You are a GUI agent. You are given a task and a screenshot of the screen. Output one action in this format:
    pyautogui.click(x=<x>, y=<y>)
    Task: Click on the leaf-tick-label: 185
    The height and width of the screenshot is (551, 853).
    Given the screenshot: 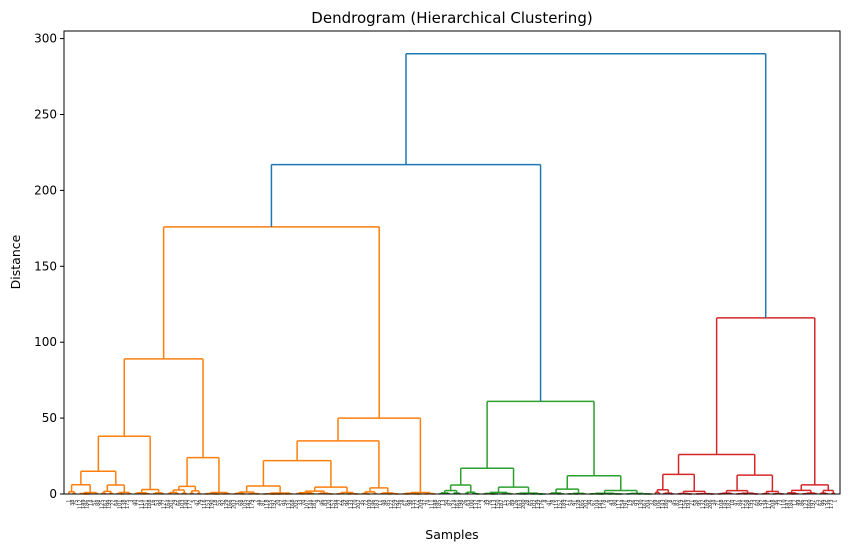 What is the action you would take?
    pyautogui.click(x=440, y=505)
    